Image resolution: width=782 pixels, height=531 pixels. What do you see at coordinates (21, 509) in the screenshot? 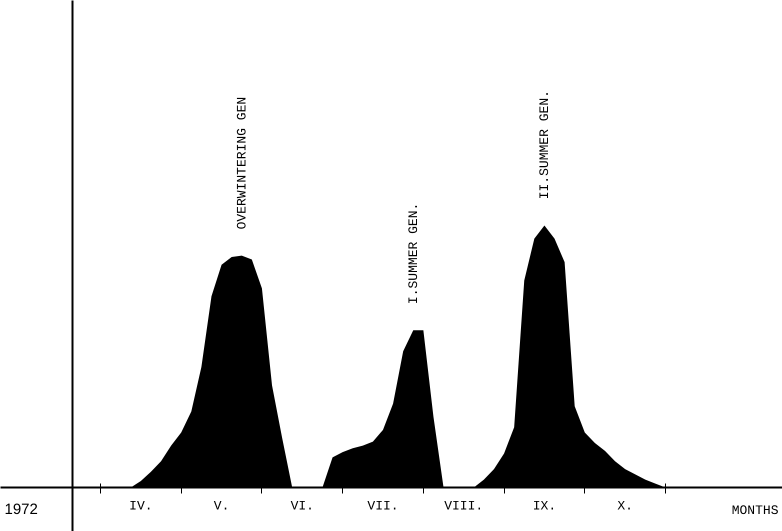
I see `text: 1972` at bounding box center [21, 509].